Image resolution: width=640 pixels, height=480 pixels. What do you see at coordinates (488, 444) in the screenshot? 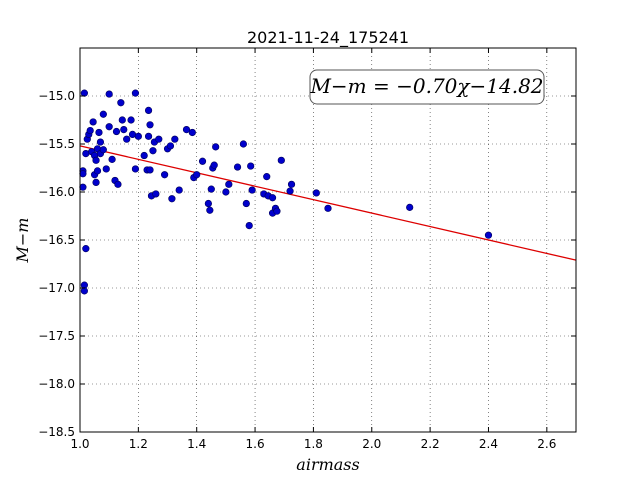
I see `x-tick-label: 2.4` at bounding box center [488, 444].